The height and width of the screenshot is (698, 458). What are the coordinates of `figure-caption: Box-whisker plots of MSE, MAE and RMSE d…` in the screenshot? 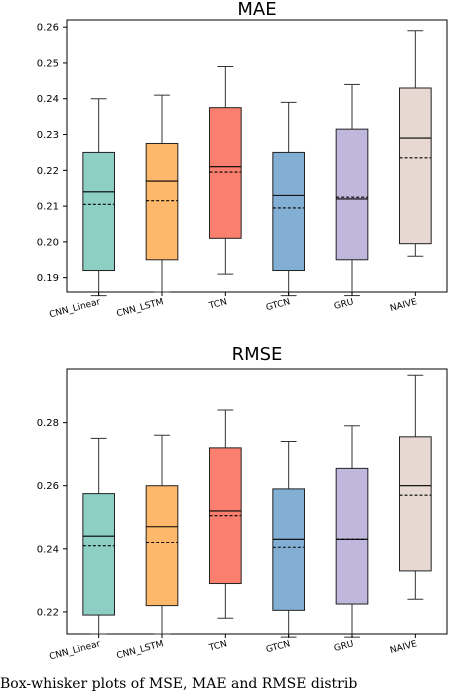 It's located at (229, 687).